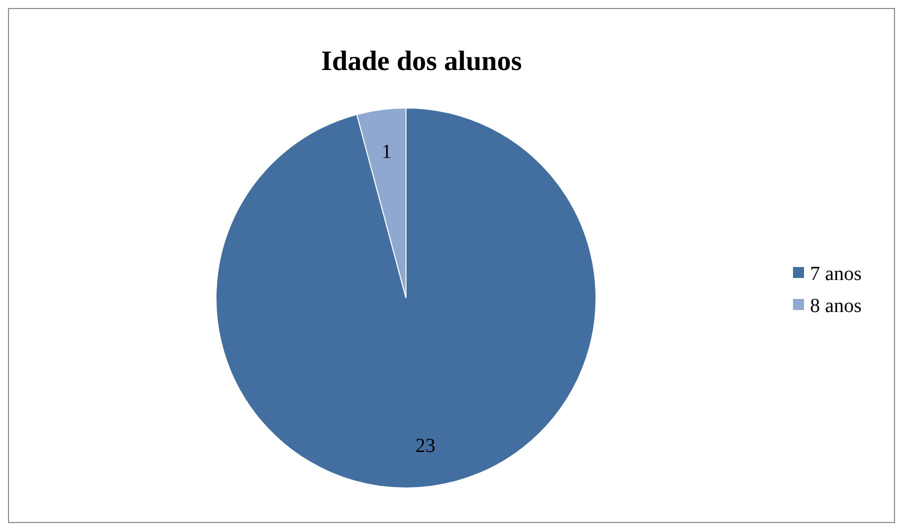 This screenshot has width=903, height=531. What do you see at coordinates (425, 445) in the screenshot?
I see `data-label: 23` at bounding box center [425, 445].